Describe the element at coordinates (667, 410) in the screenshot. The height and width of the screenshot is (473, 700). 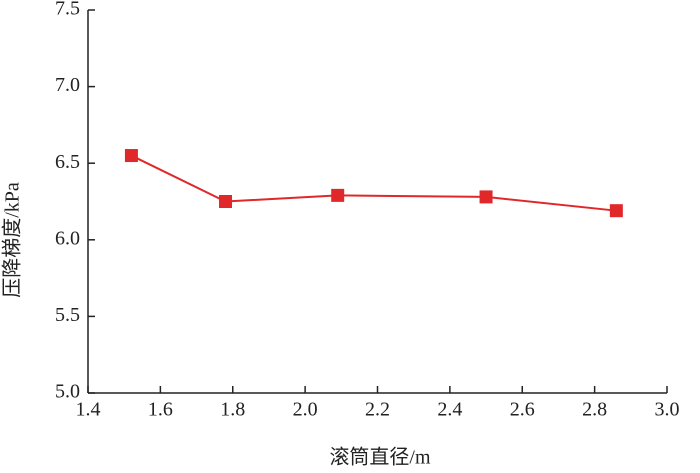
I see `x-tick-label: 3.0` at that location.